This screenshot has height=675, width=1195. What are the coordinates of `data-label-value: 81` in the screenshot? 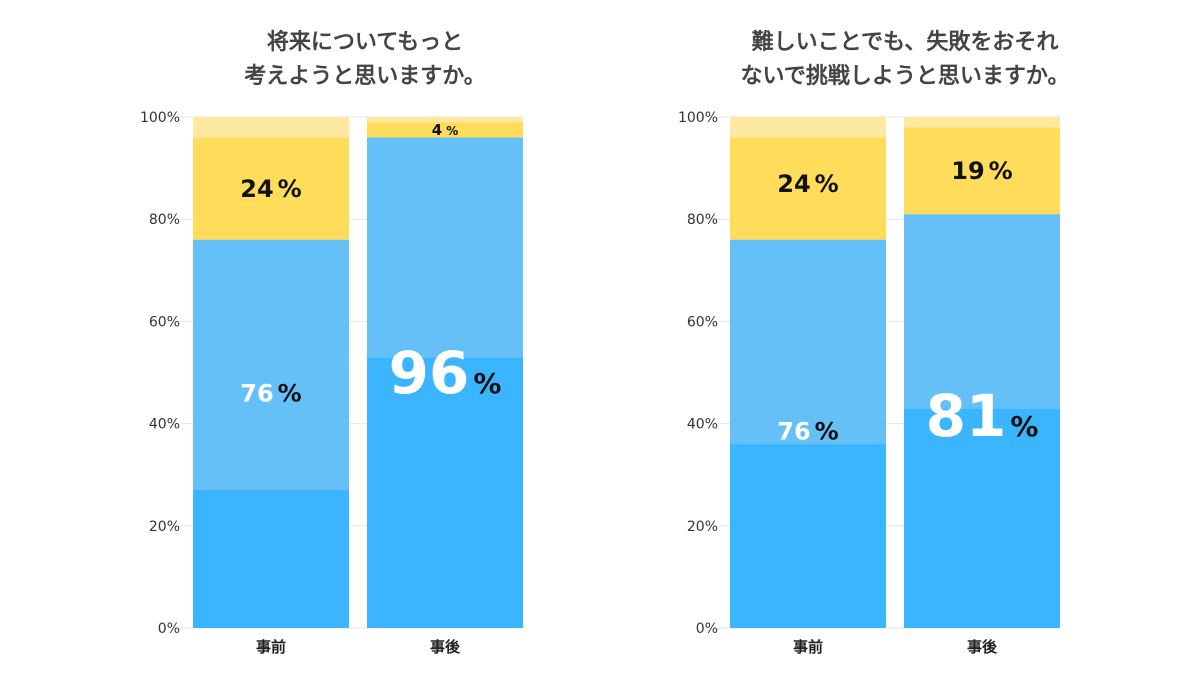 It's located at (966, 416).